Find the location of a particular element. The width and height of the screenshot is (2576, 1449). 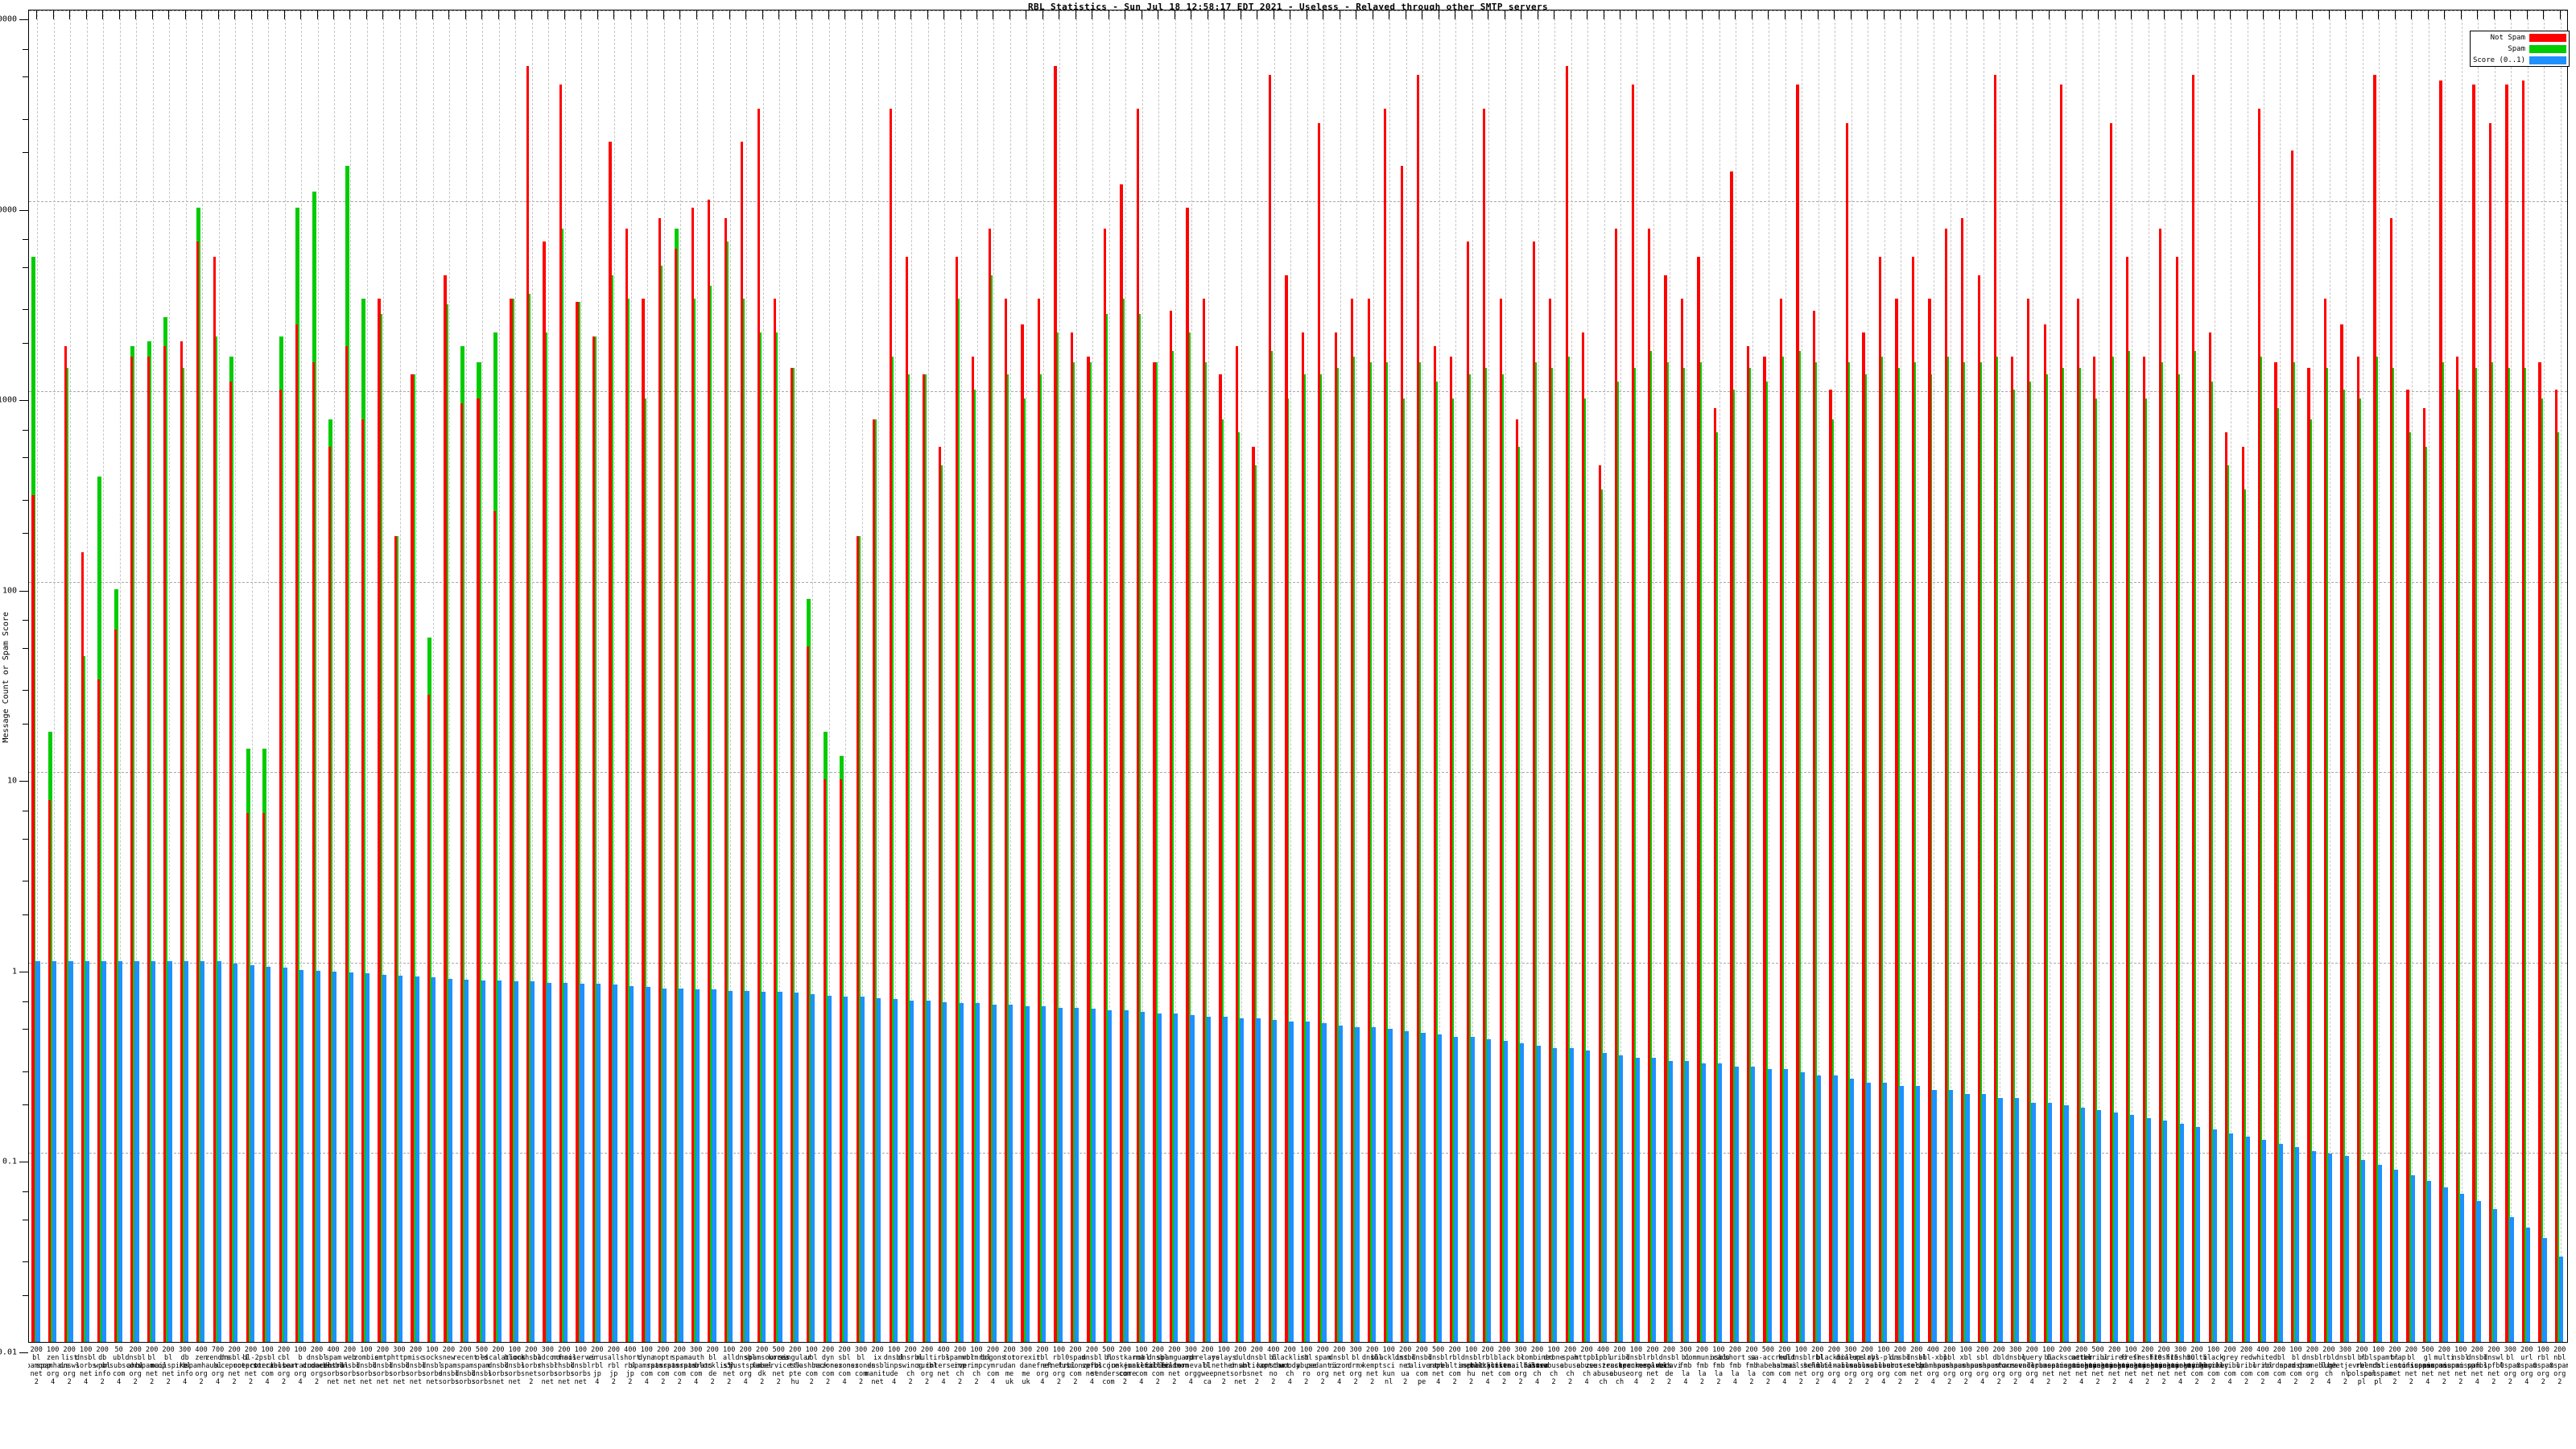

x-tick-label: 400 ipbl zeustracker abuse ch is located at coordinates (1608, 1366).